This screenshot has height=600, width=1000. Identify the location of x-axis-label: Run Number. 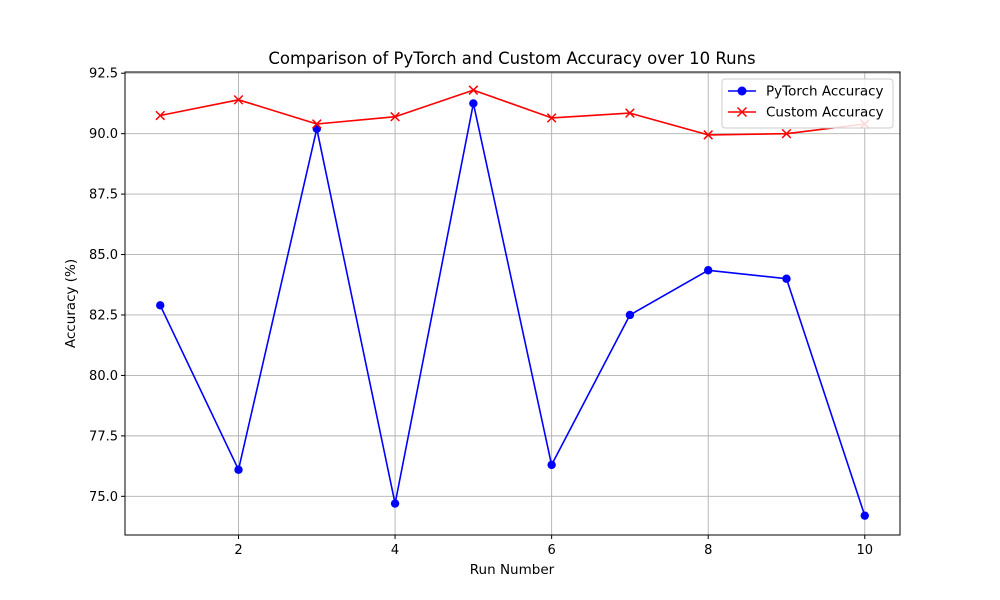
(512, 570).